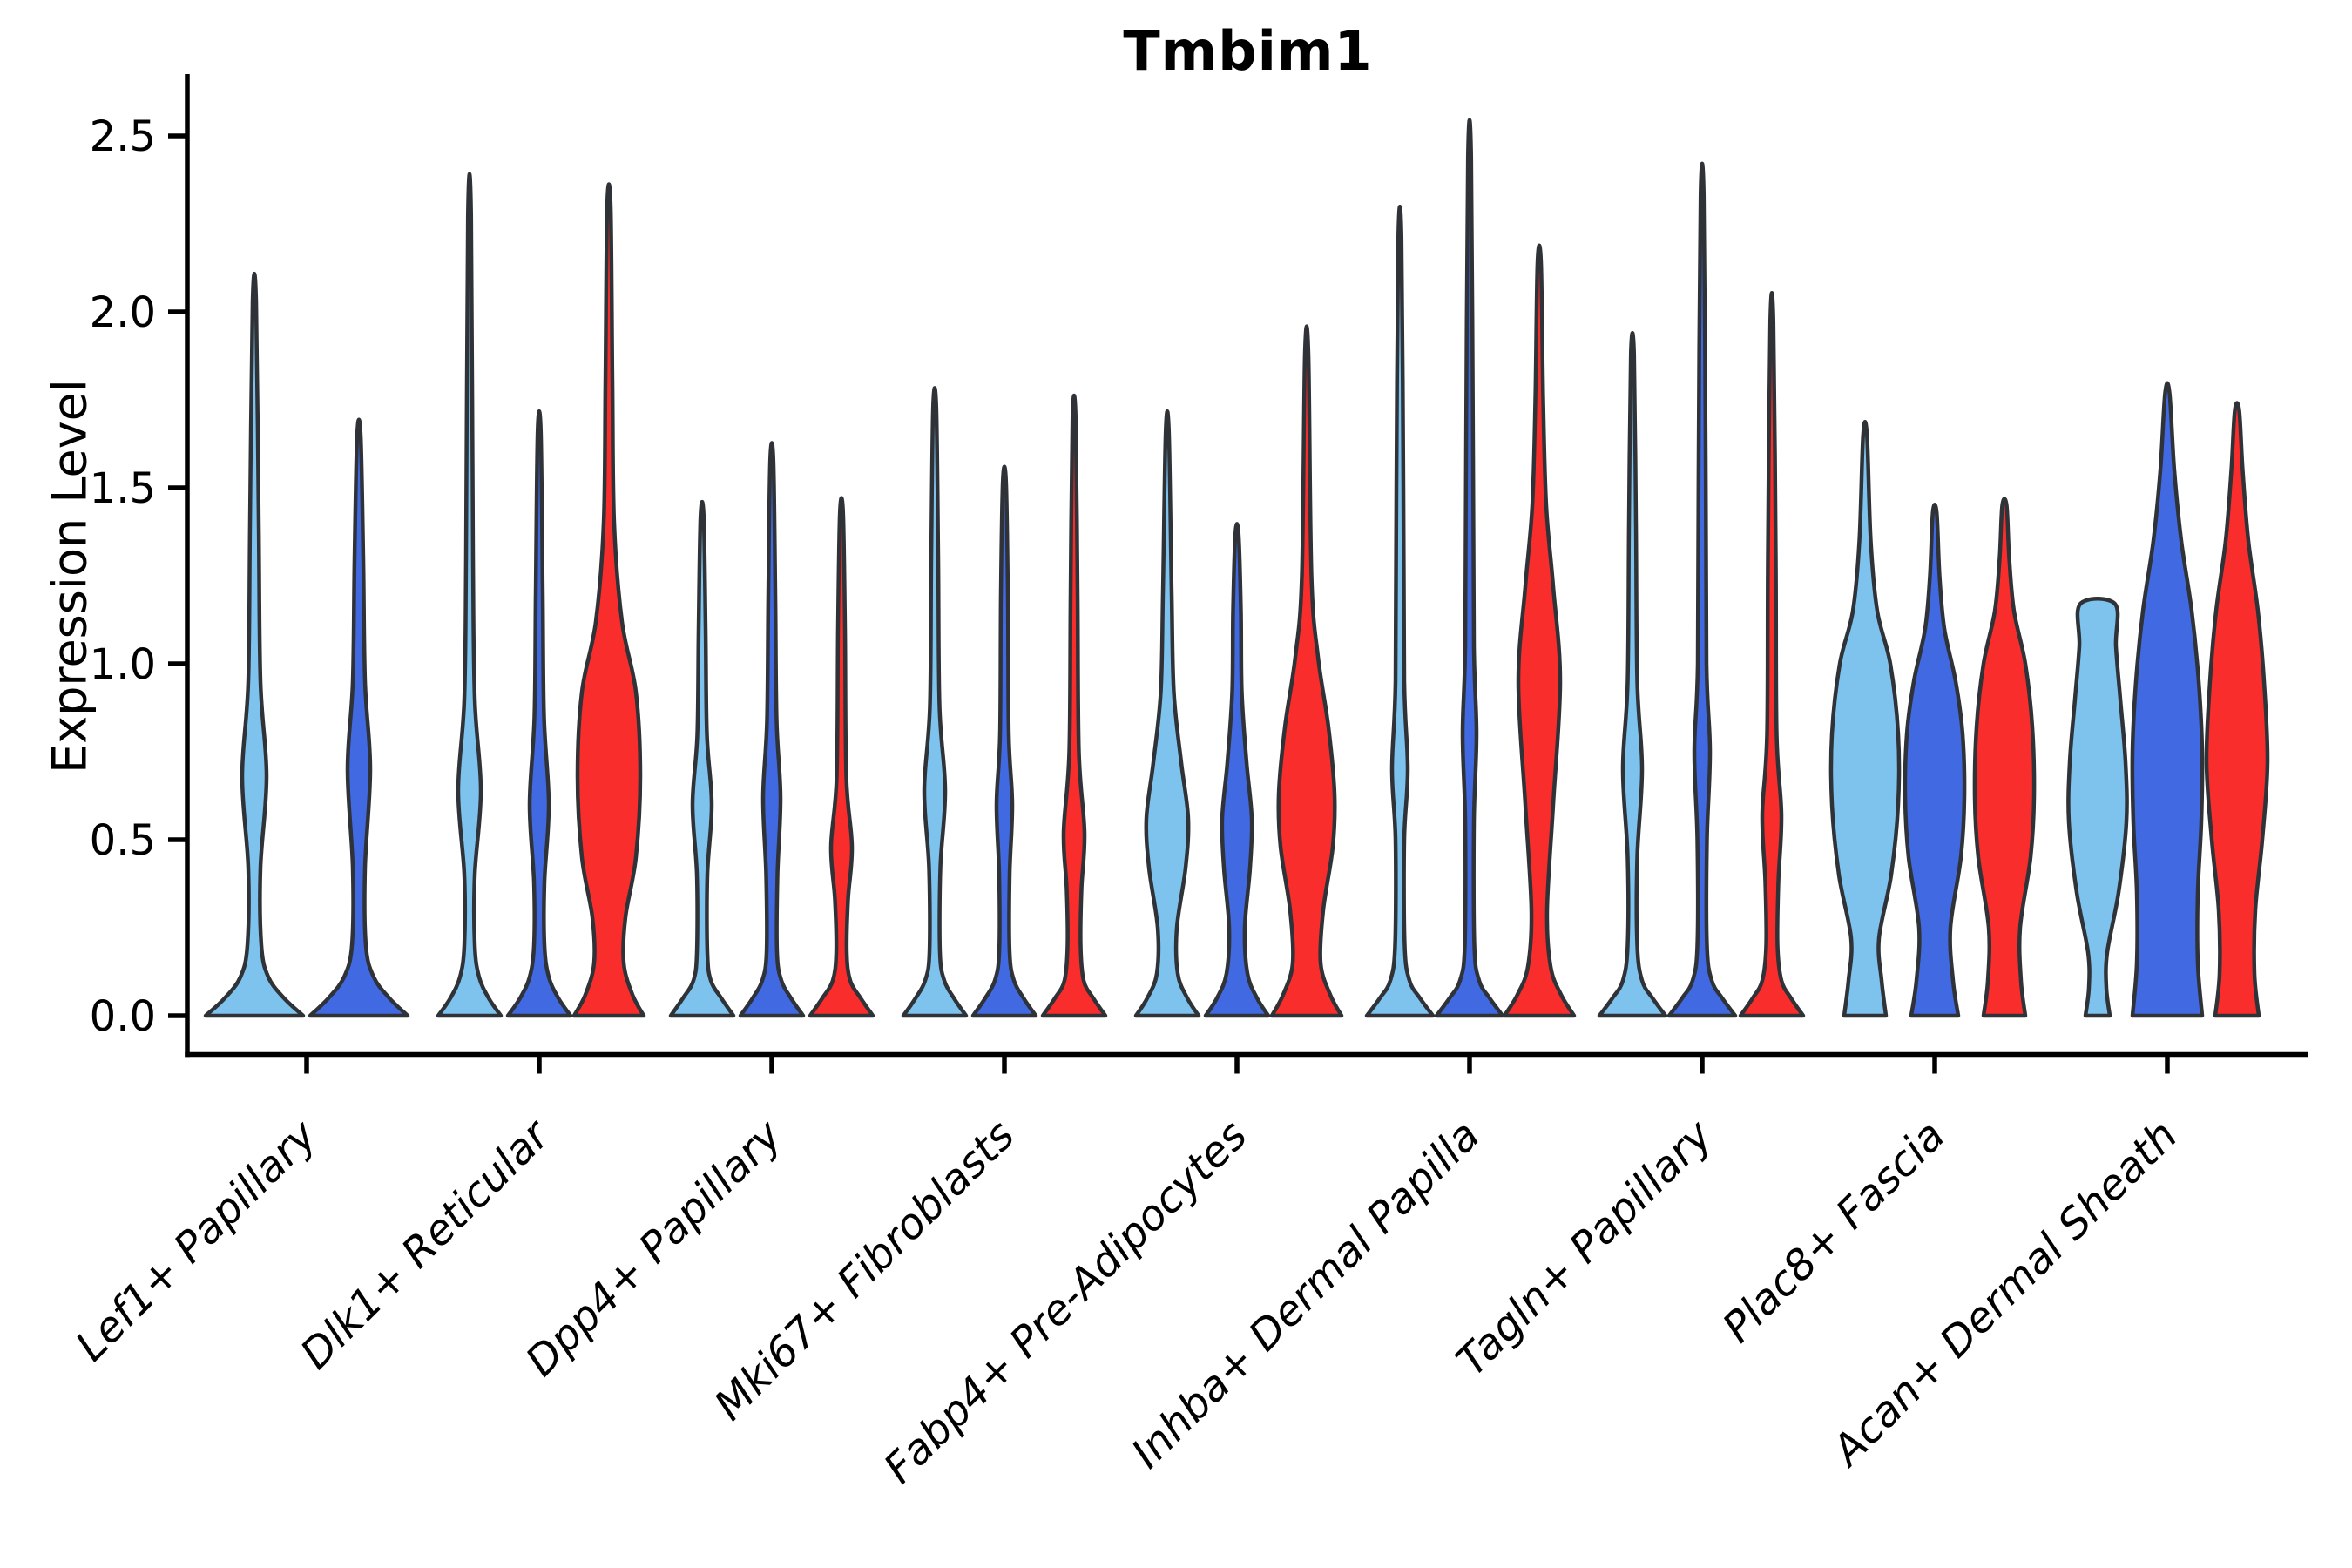 The image size is (2352, 1568). What do you see at coordinates (123, 840) in the screenshot?
I see `y-tick-label: 0.5` at bounding box center [123, 840].